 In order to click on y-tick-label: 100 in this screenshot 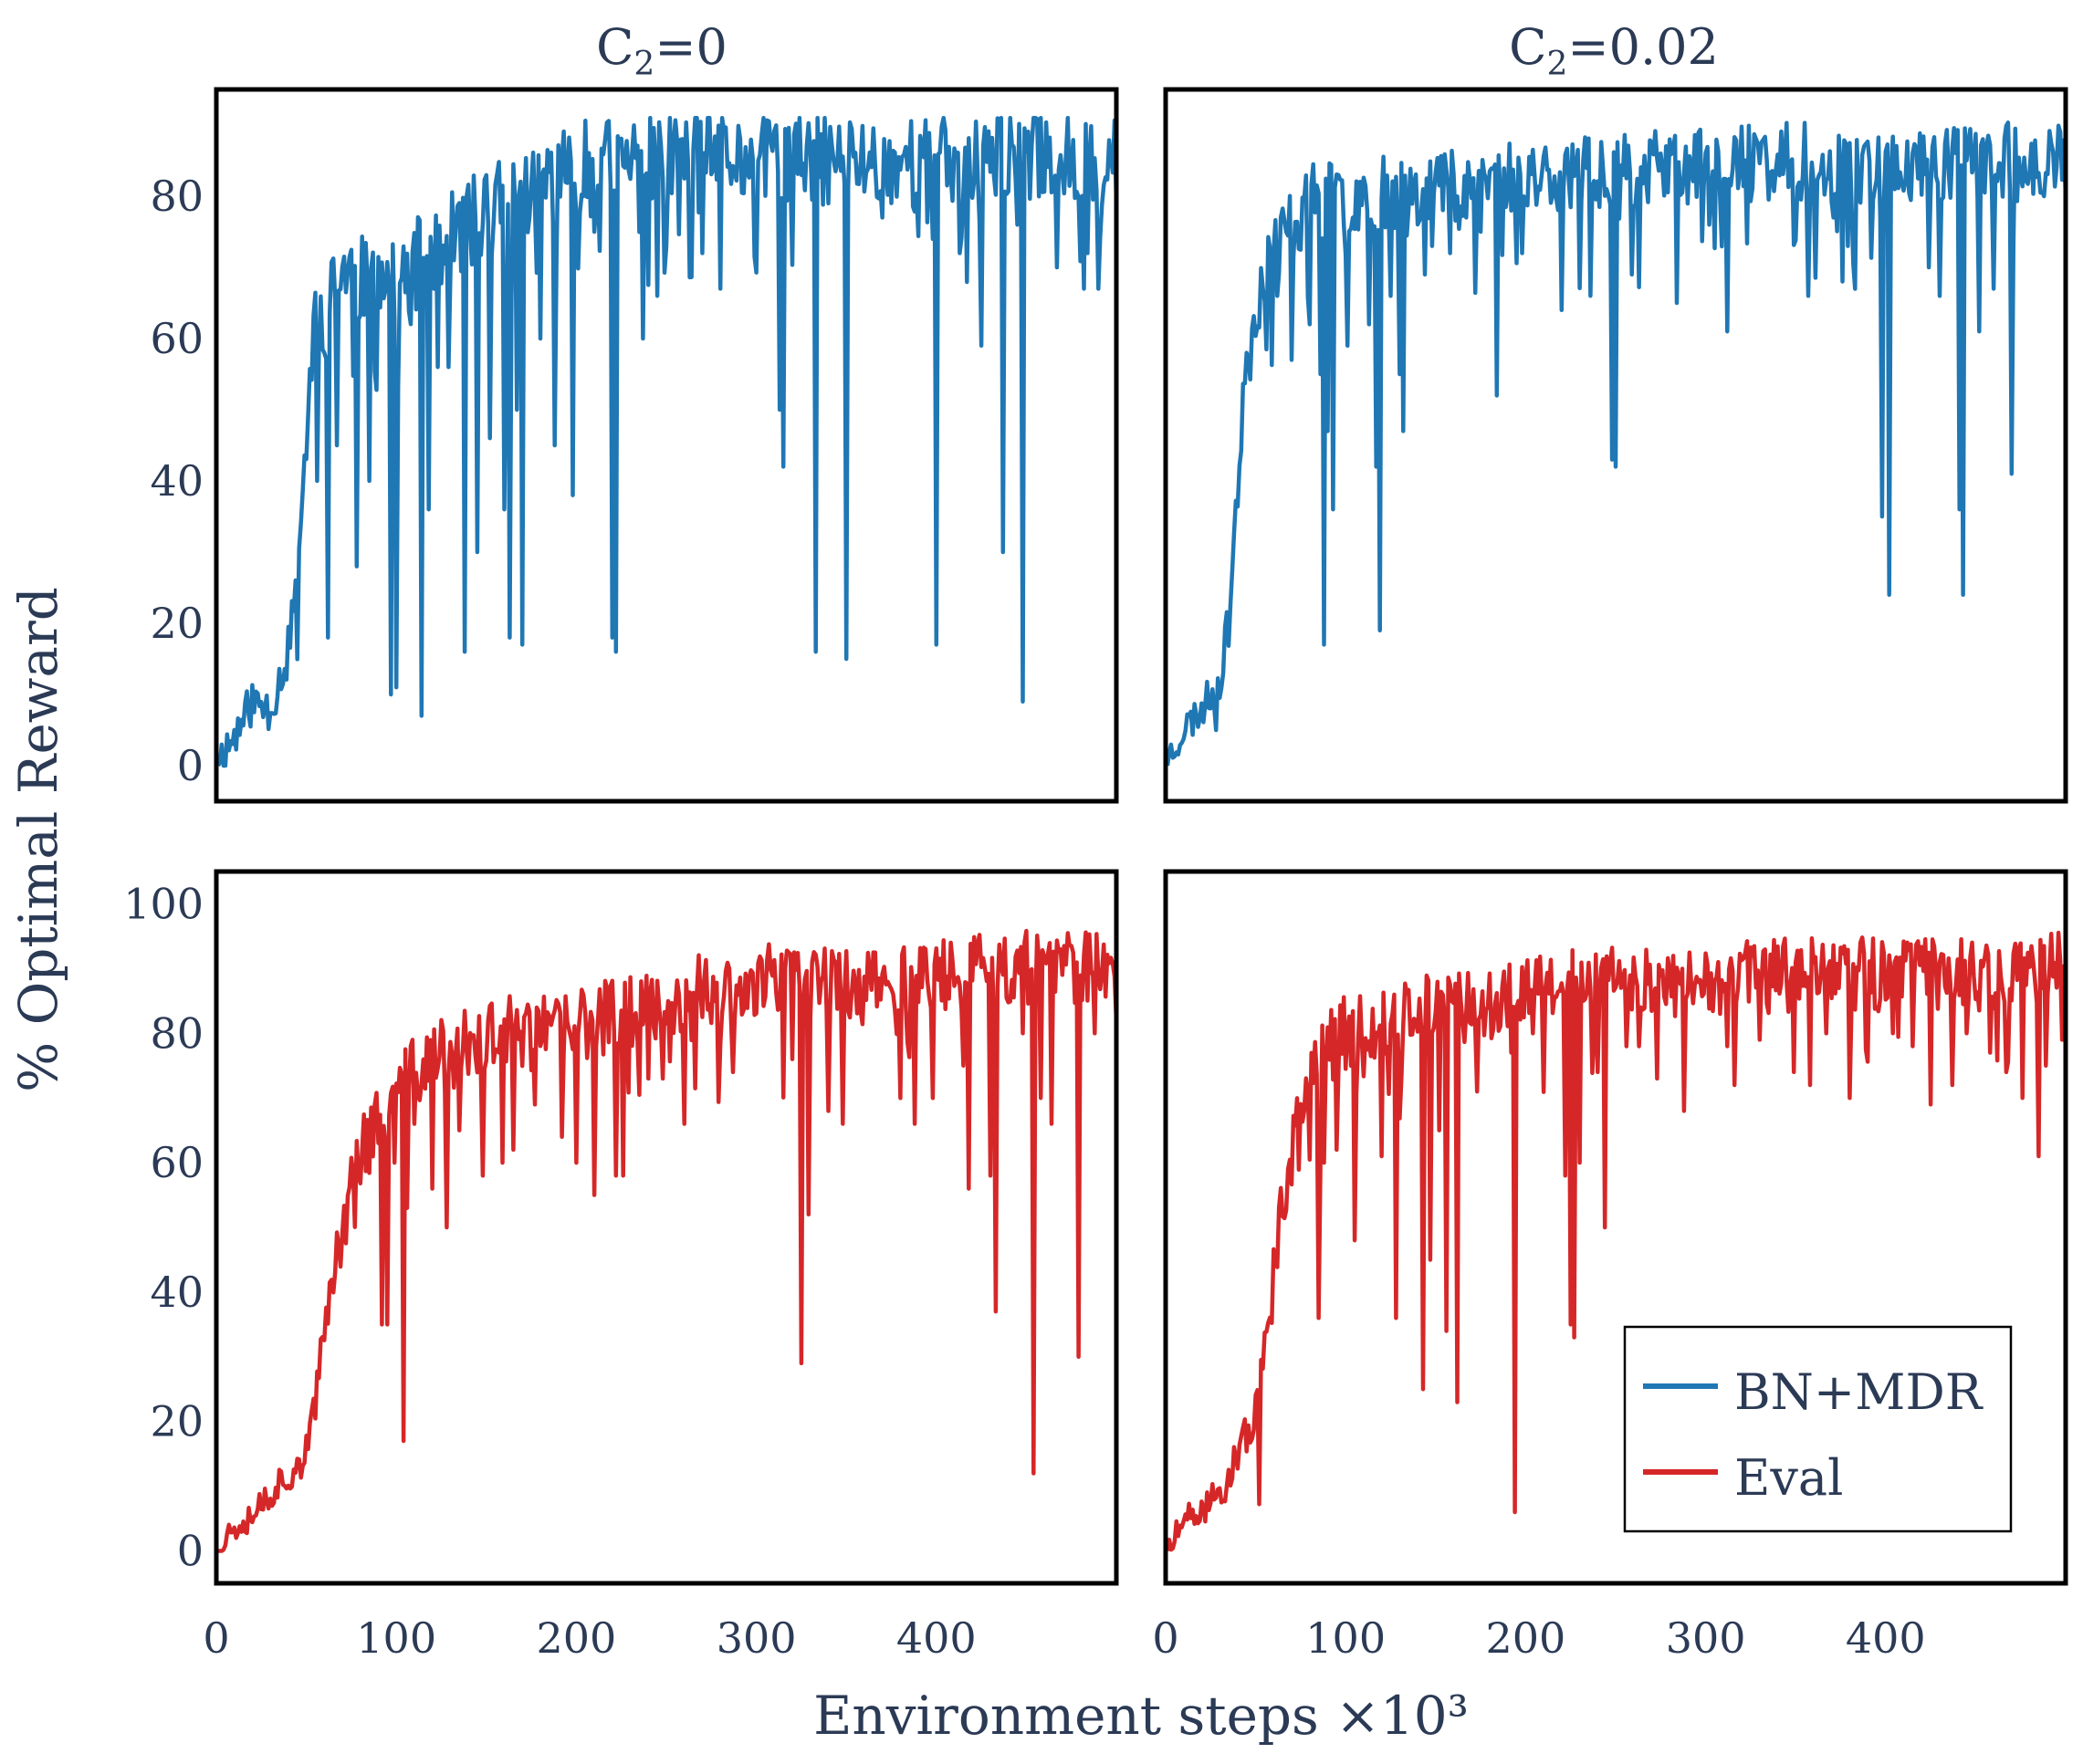, I will do `click(163, 903)`.